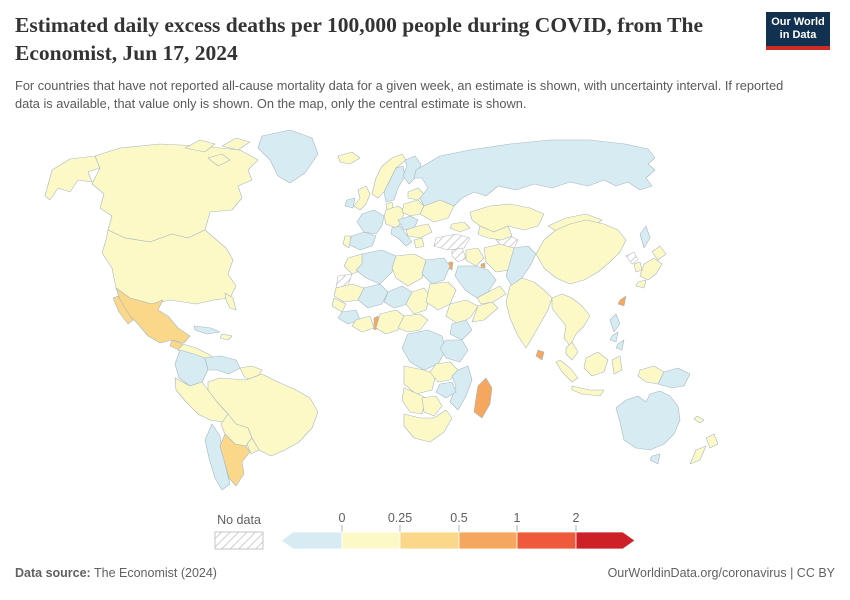 Image resolution: width=850 pixels, height=600 pixels. Describe the element at coordinates (632, 258) in the screenshot. I see `country-north-korea` at that location.